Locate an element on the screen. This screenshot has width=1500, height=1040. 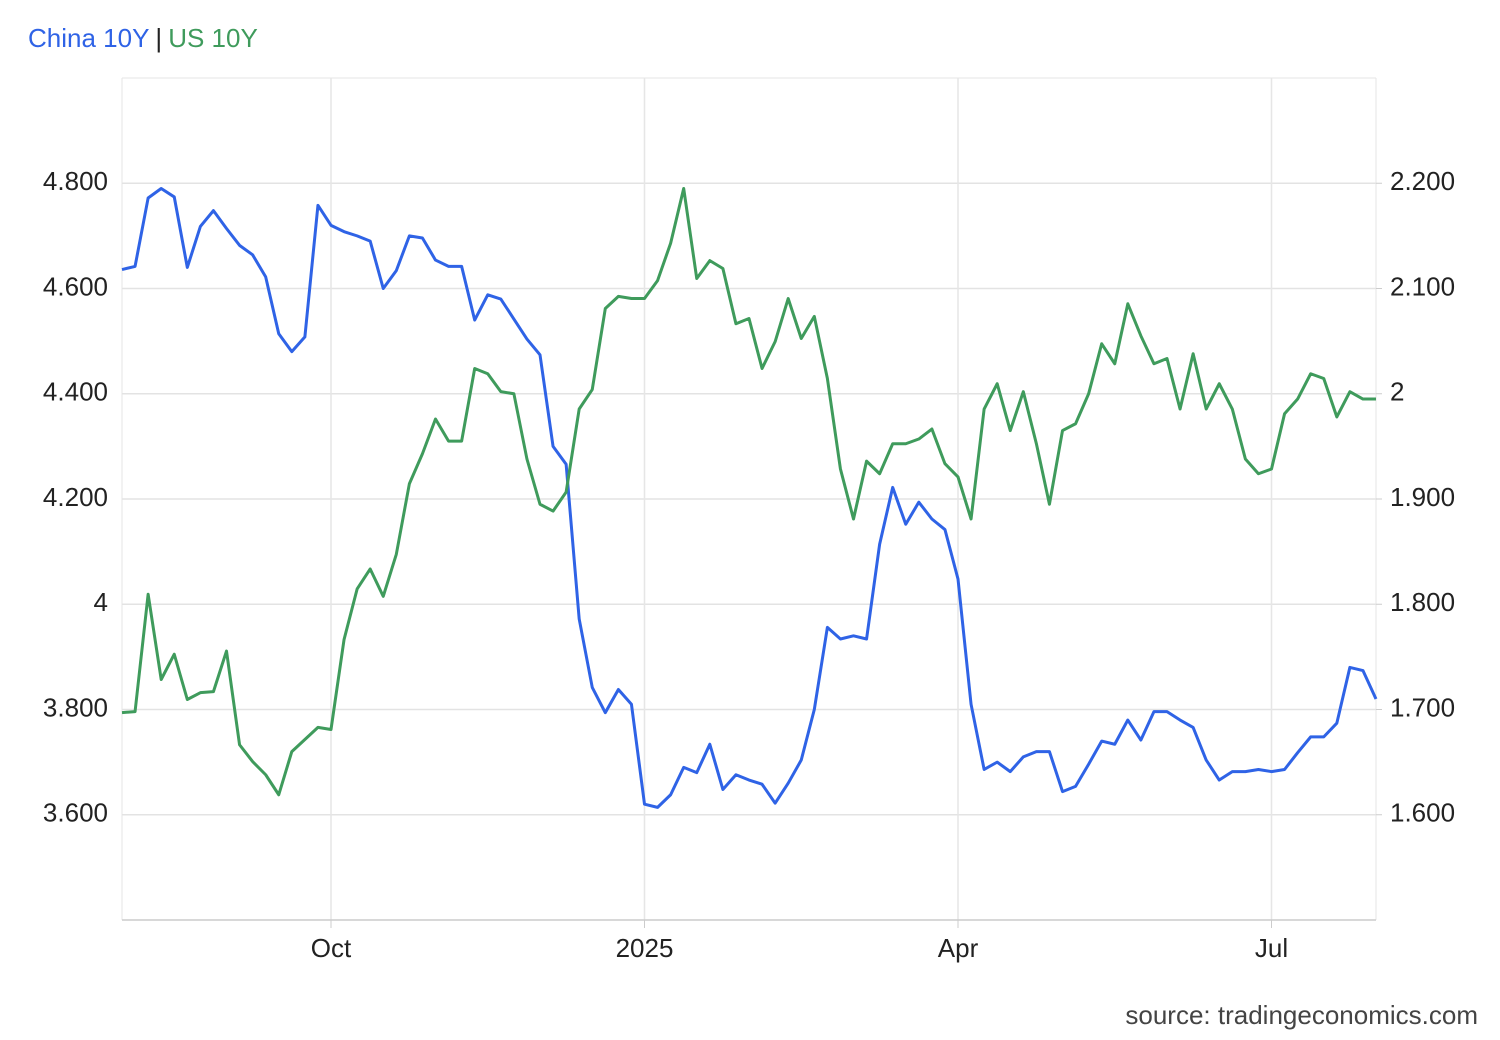
x-tick-label: Jul is located at coordinates (1271, 948).